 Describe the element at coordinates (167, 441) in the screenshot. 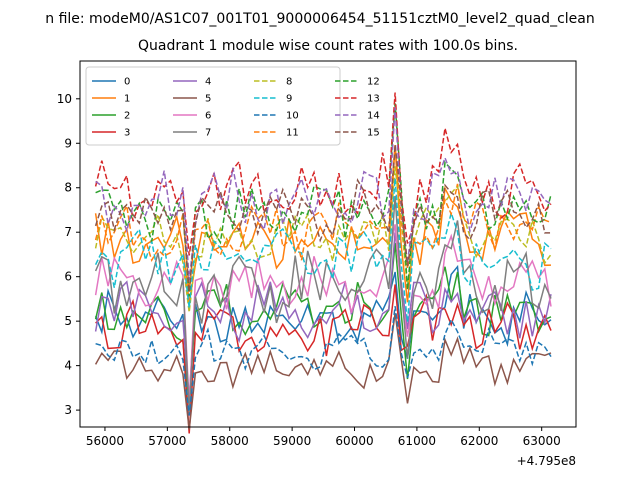

I see `x-tick-label: 57000` at that location.